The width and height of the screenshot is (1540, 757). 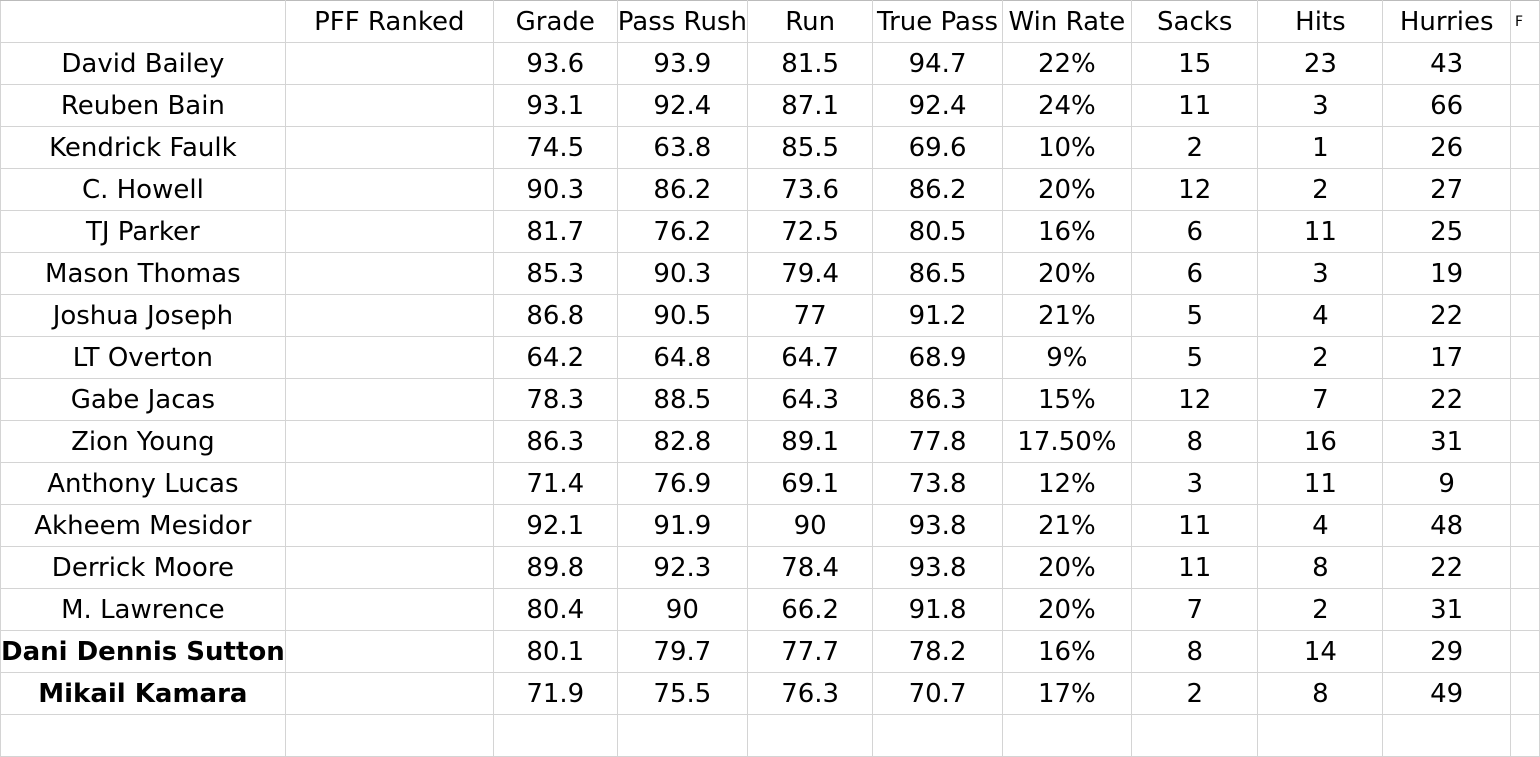 What do you see at coordinates (1447, 357) in the screenshot?
I see `data-cell: 17` at bounding box center [1447, 357].